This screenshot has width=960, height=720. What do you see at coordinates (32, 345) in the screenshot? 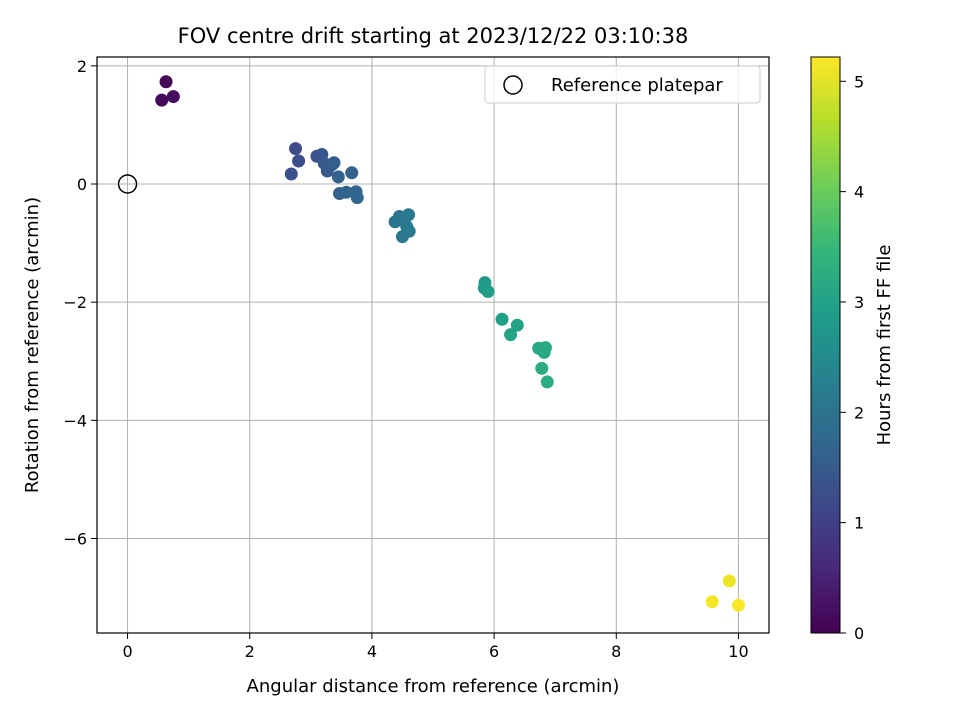
I see `y-axis-label: Rotation from reference (arcmin)` at bounding box center [32, 345].